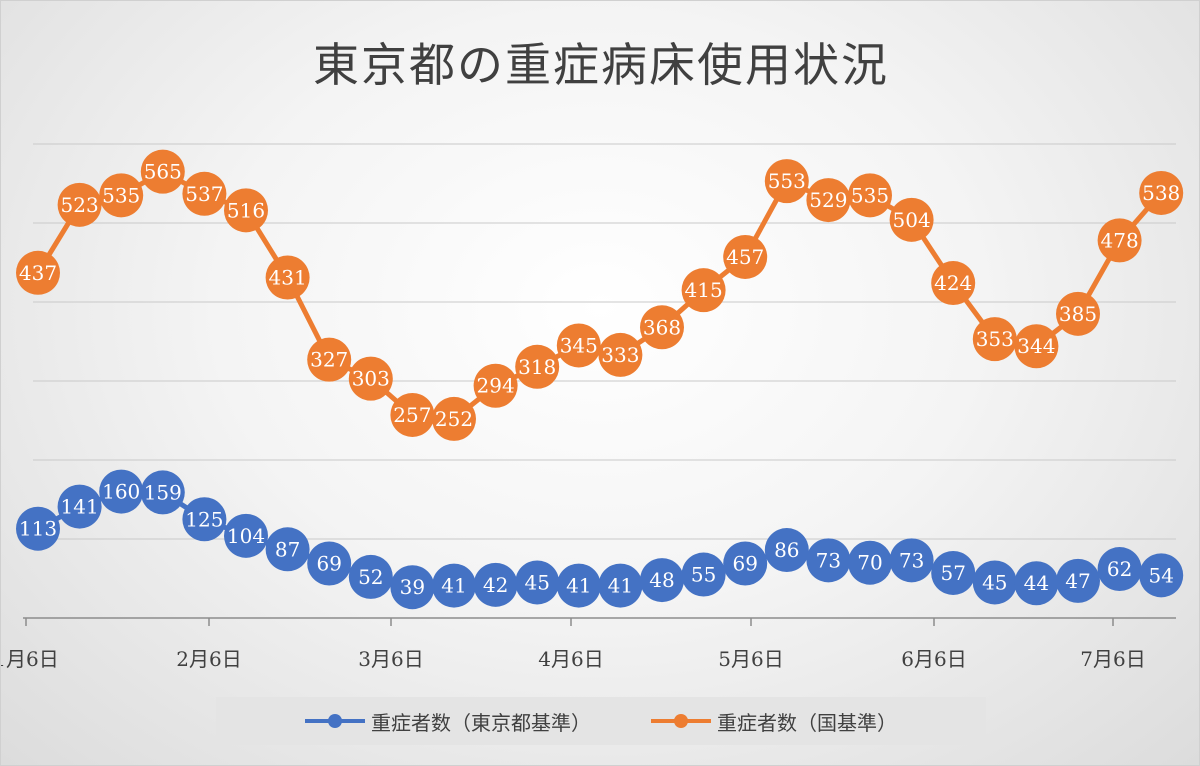 The image size is (1200, 766). I want to click on data-label: 353, so click(995, 339).